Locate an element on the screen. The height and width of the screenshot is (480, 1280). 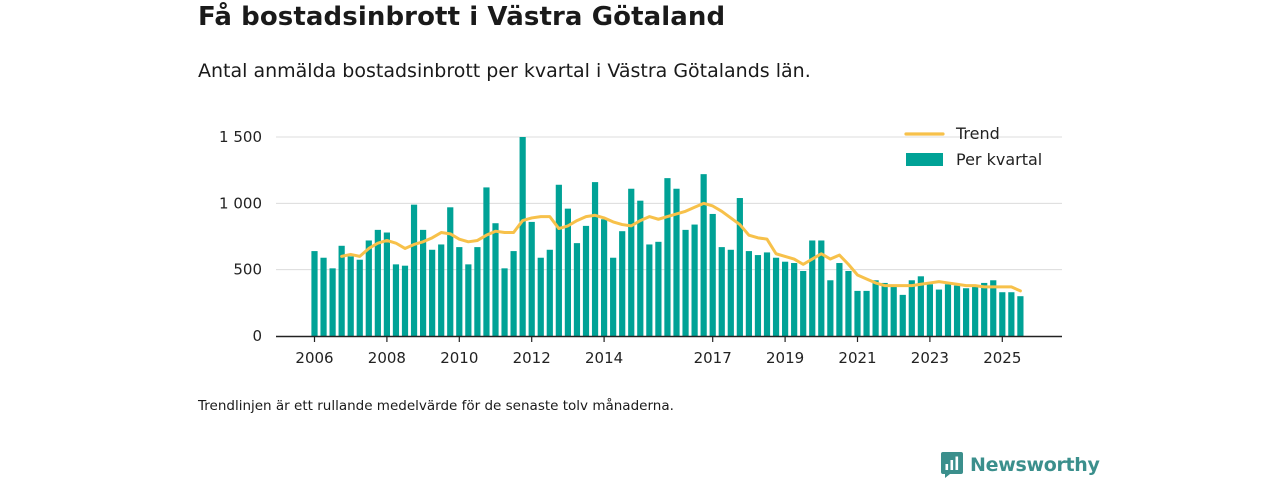
legend: Trend Per kvartal is located at coordinates (973, 146).